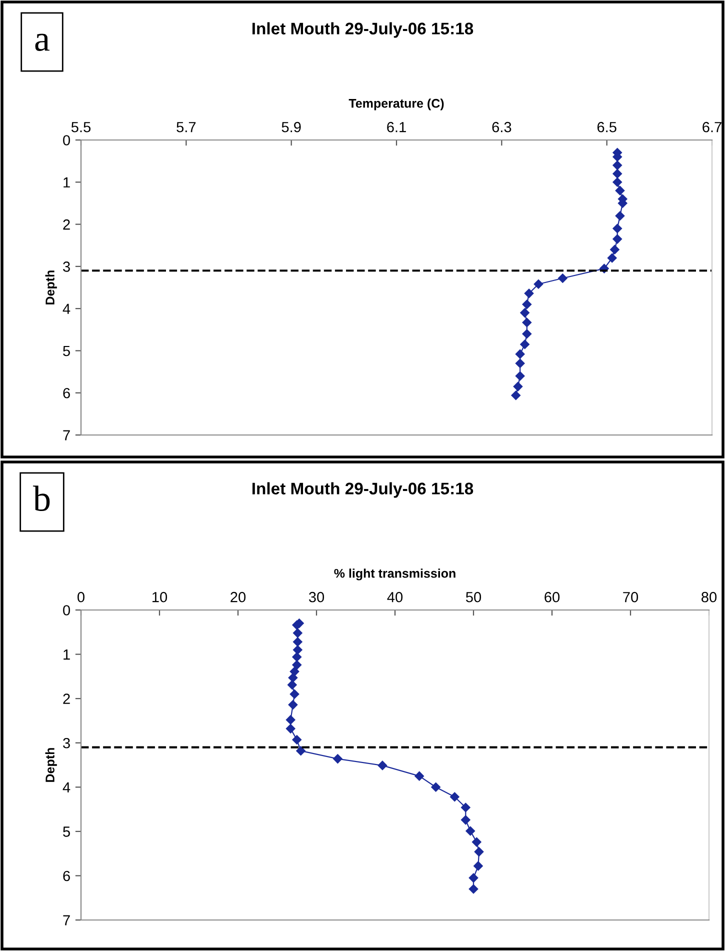 The width and height of the screenshot is (725, 951). I want to click on x-tick-label: 6.3, so click(502, 127).